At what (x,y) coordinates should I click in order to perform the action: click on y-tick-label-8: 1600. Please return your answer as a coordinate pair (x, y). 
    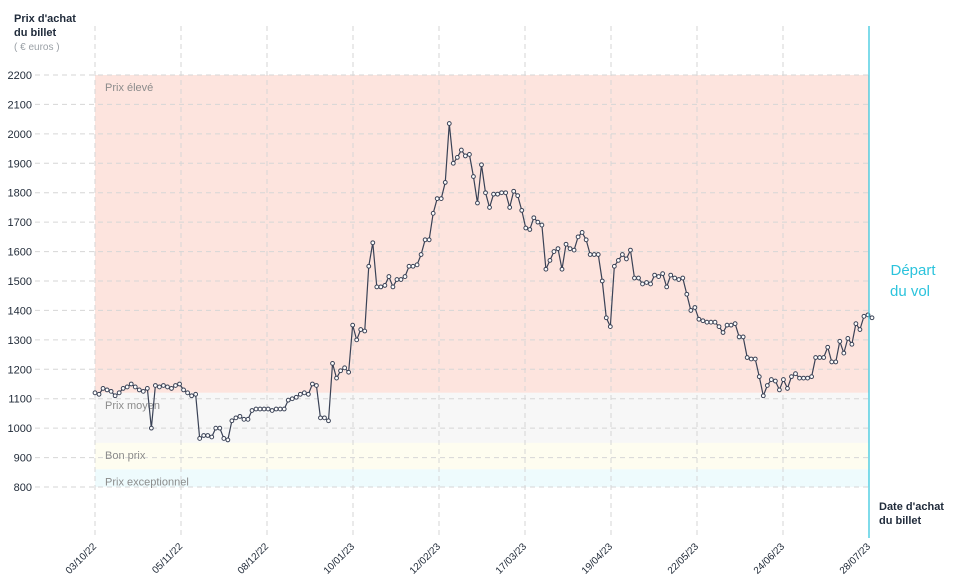
    Looking at the image, I should click on (20, 253).